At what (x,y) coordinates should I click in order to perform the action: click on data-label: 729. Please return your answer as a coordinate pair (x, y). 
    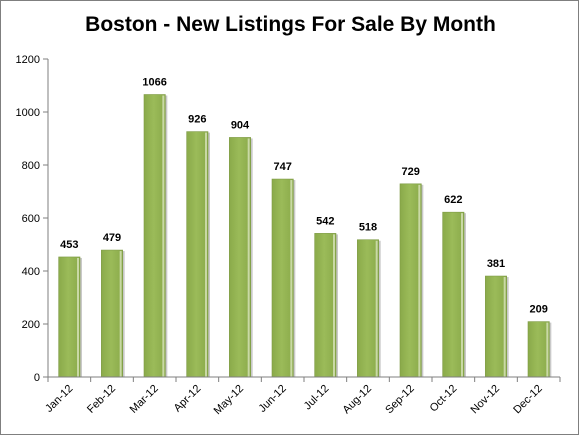
    Looking at the image, I should click on (410, 172).